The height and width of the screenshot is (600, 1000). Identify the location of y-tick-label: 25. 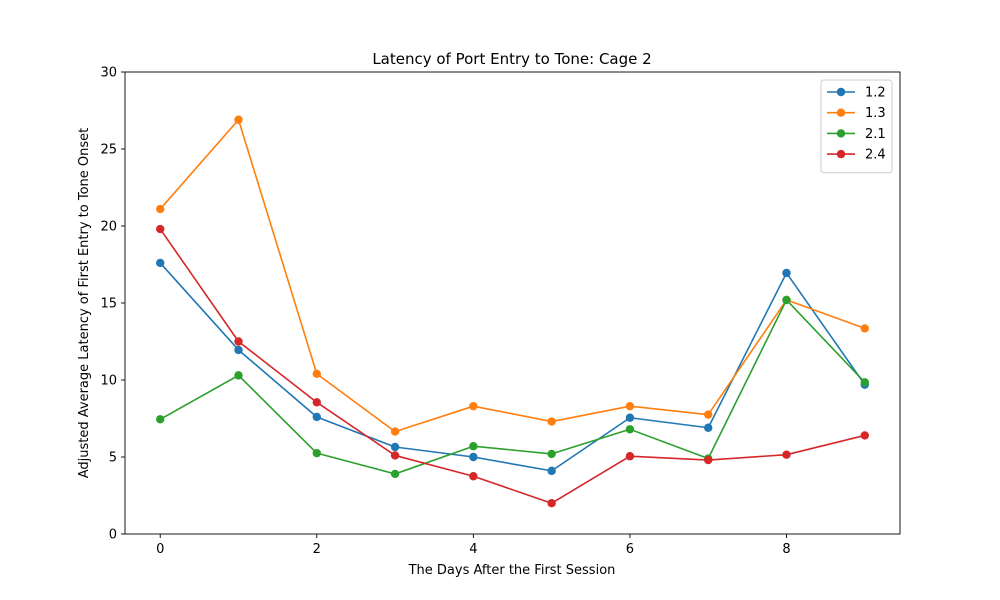
(108, 150).